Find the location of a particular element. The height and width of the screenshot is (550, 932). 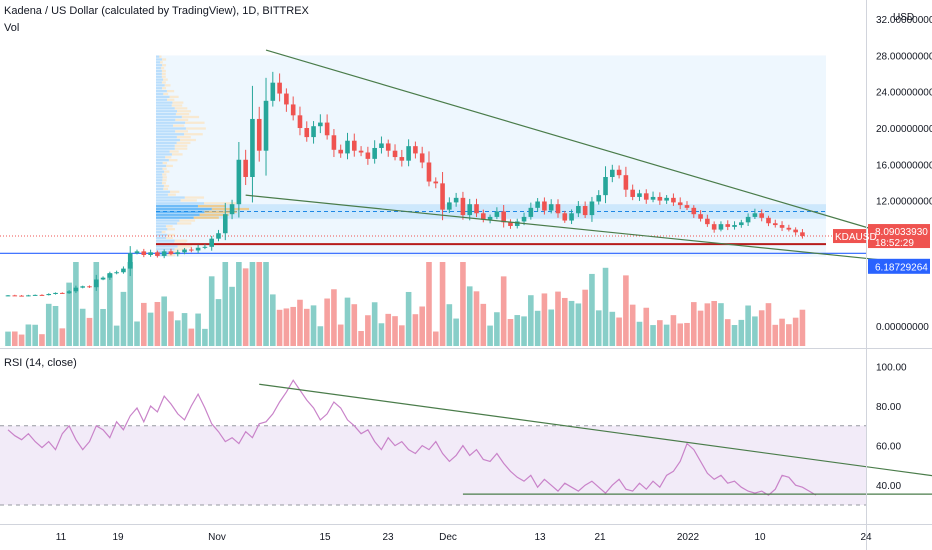

rsi-trendline is located at coordinates (595, 431).